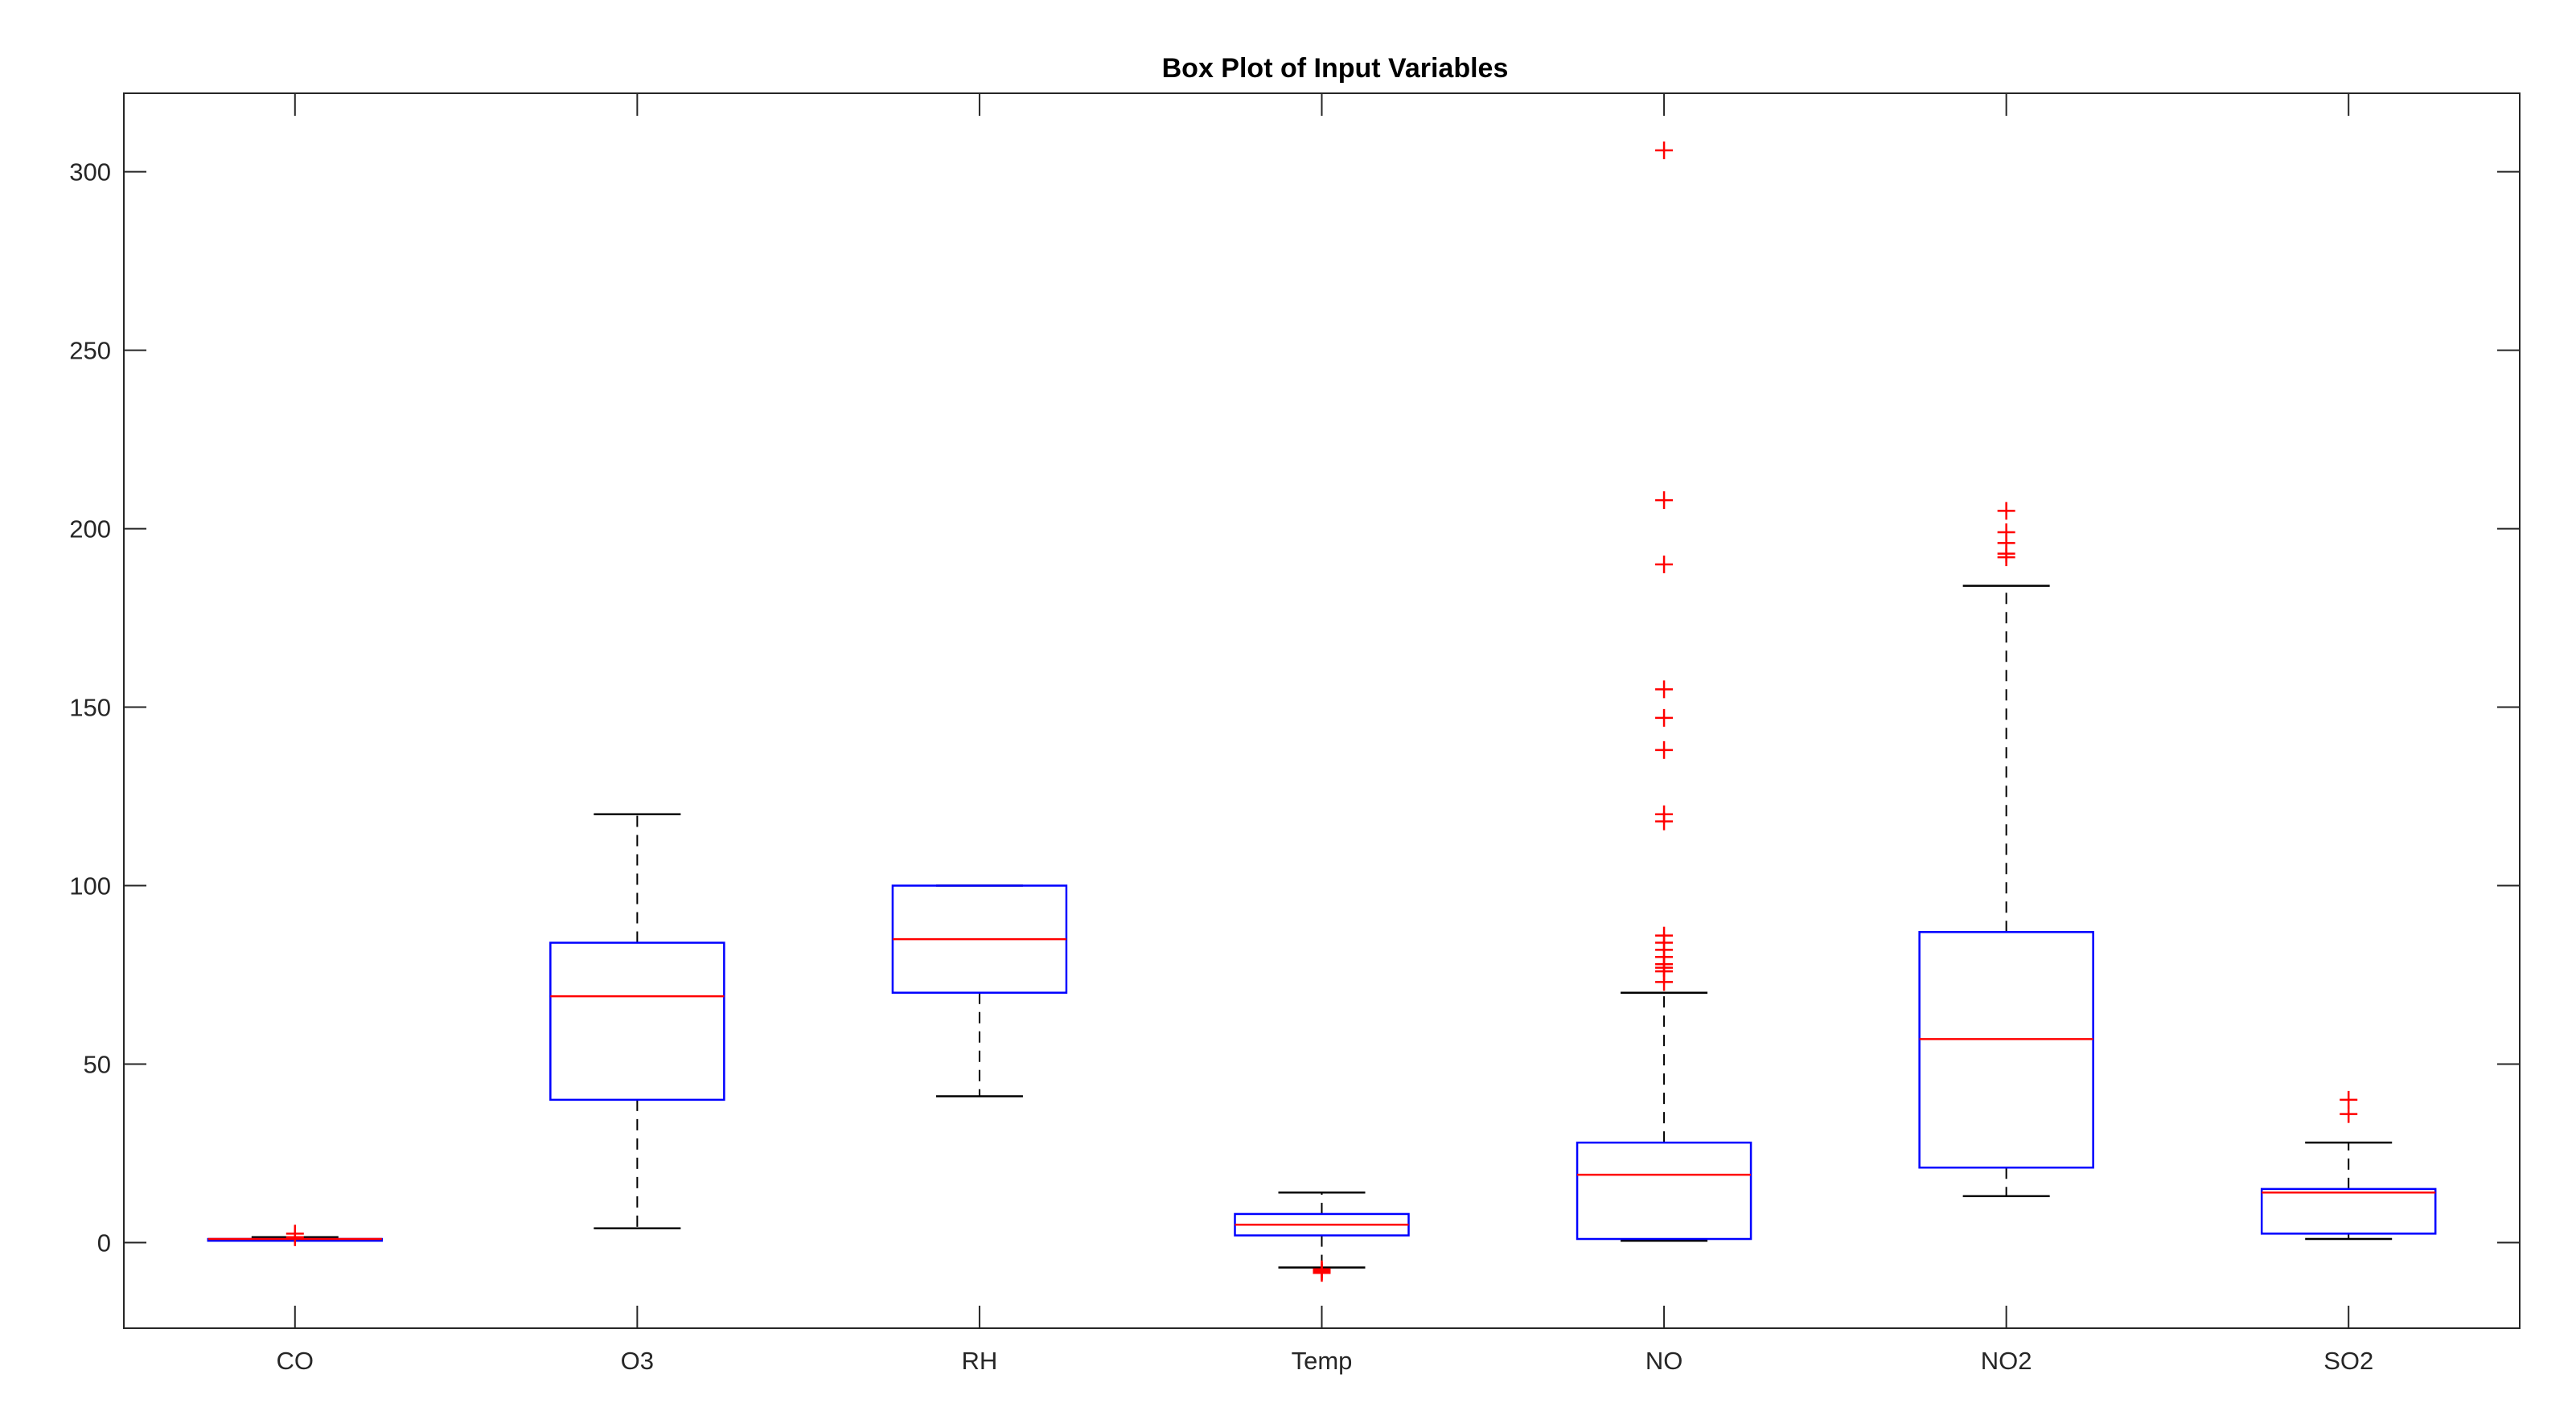 Image resolution: width=2576 pixels, height=1407 pixels. What do you see at coordinates (97, 1064) in the screenshot?
I see `y-tick-label: 50` at bounding box center [97, 1064].